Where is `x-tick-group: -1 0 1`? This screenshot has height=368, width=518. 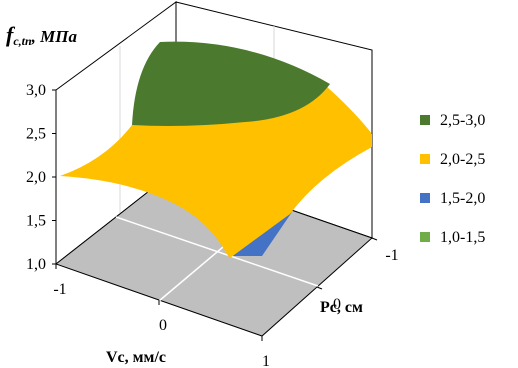
x-tick-group: -1 0 1 is located at coordinates (161, 316).